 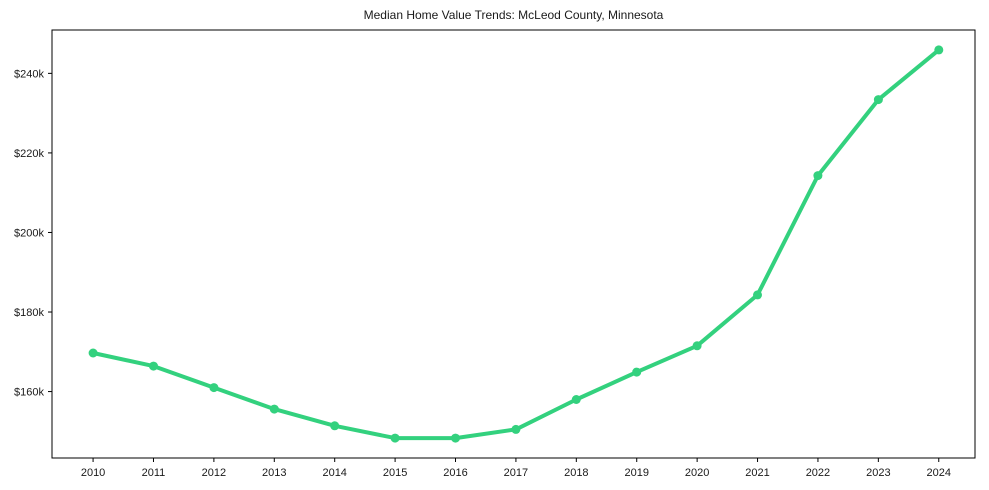 I want to click on x-tick-label: 2017, so click(x=516, y=473).